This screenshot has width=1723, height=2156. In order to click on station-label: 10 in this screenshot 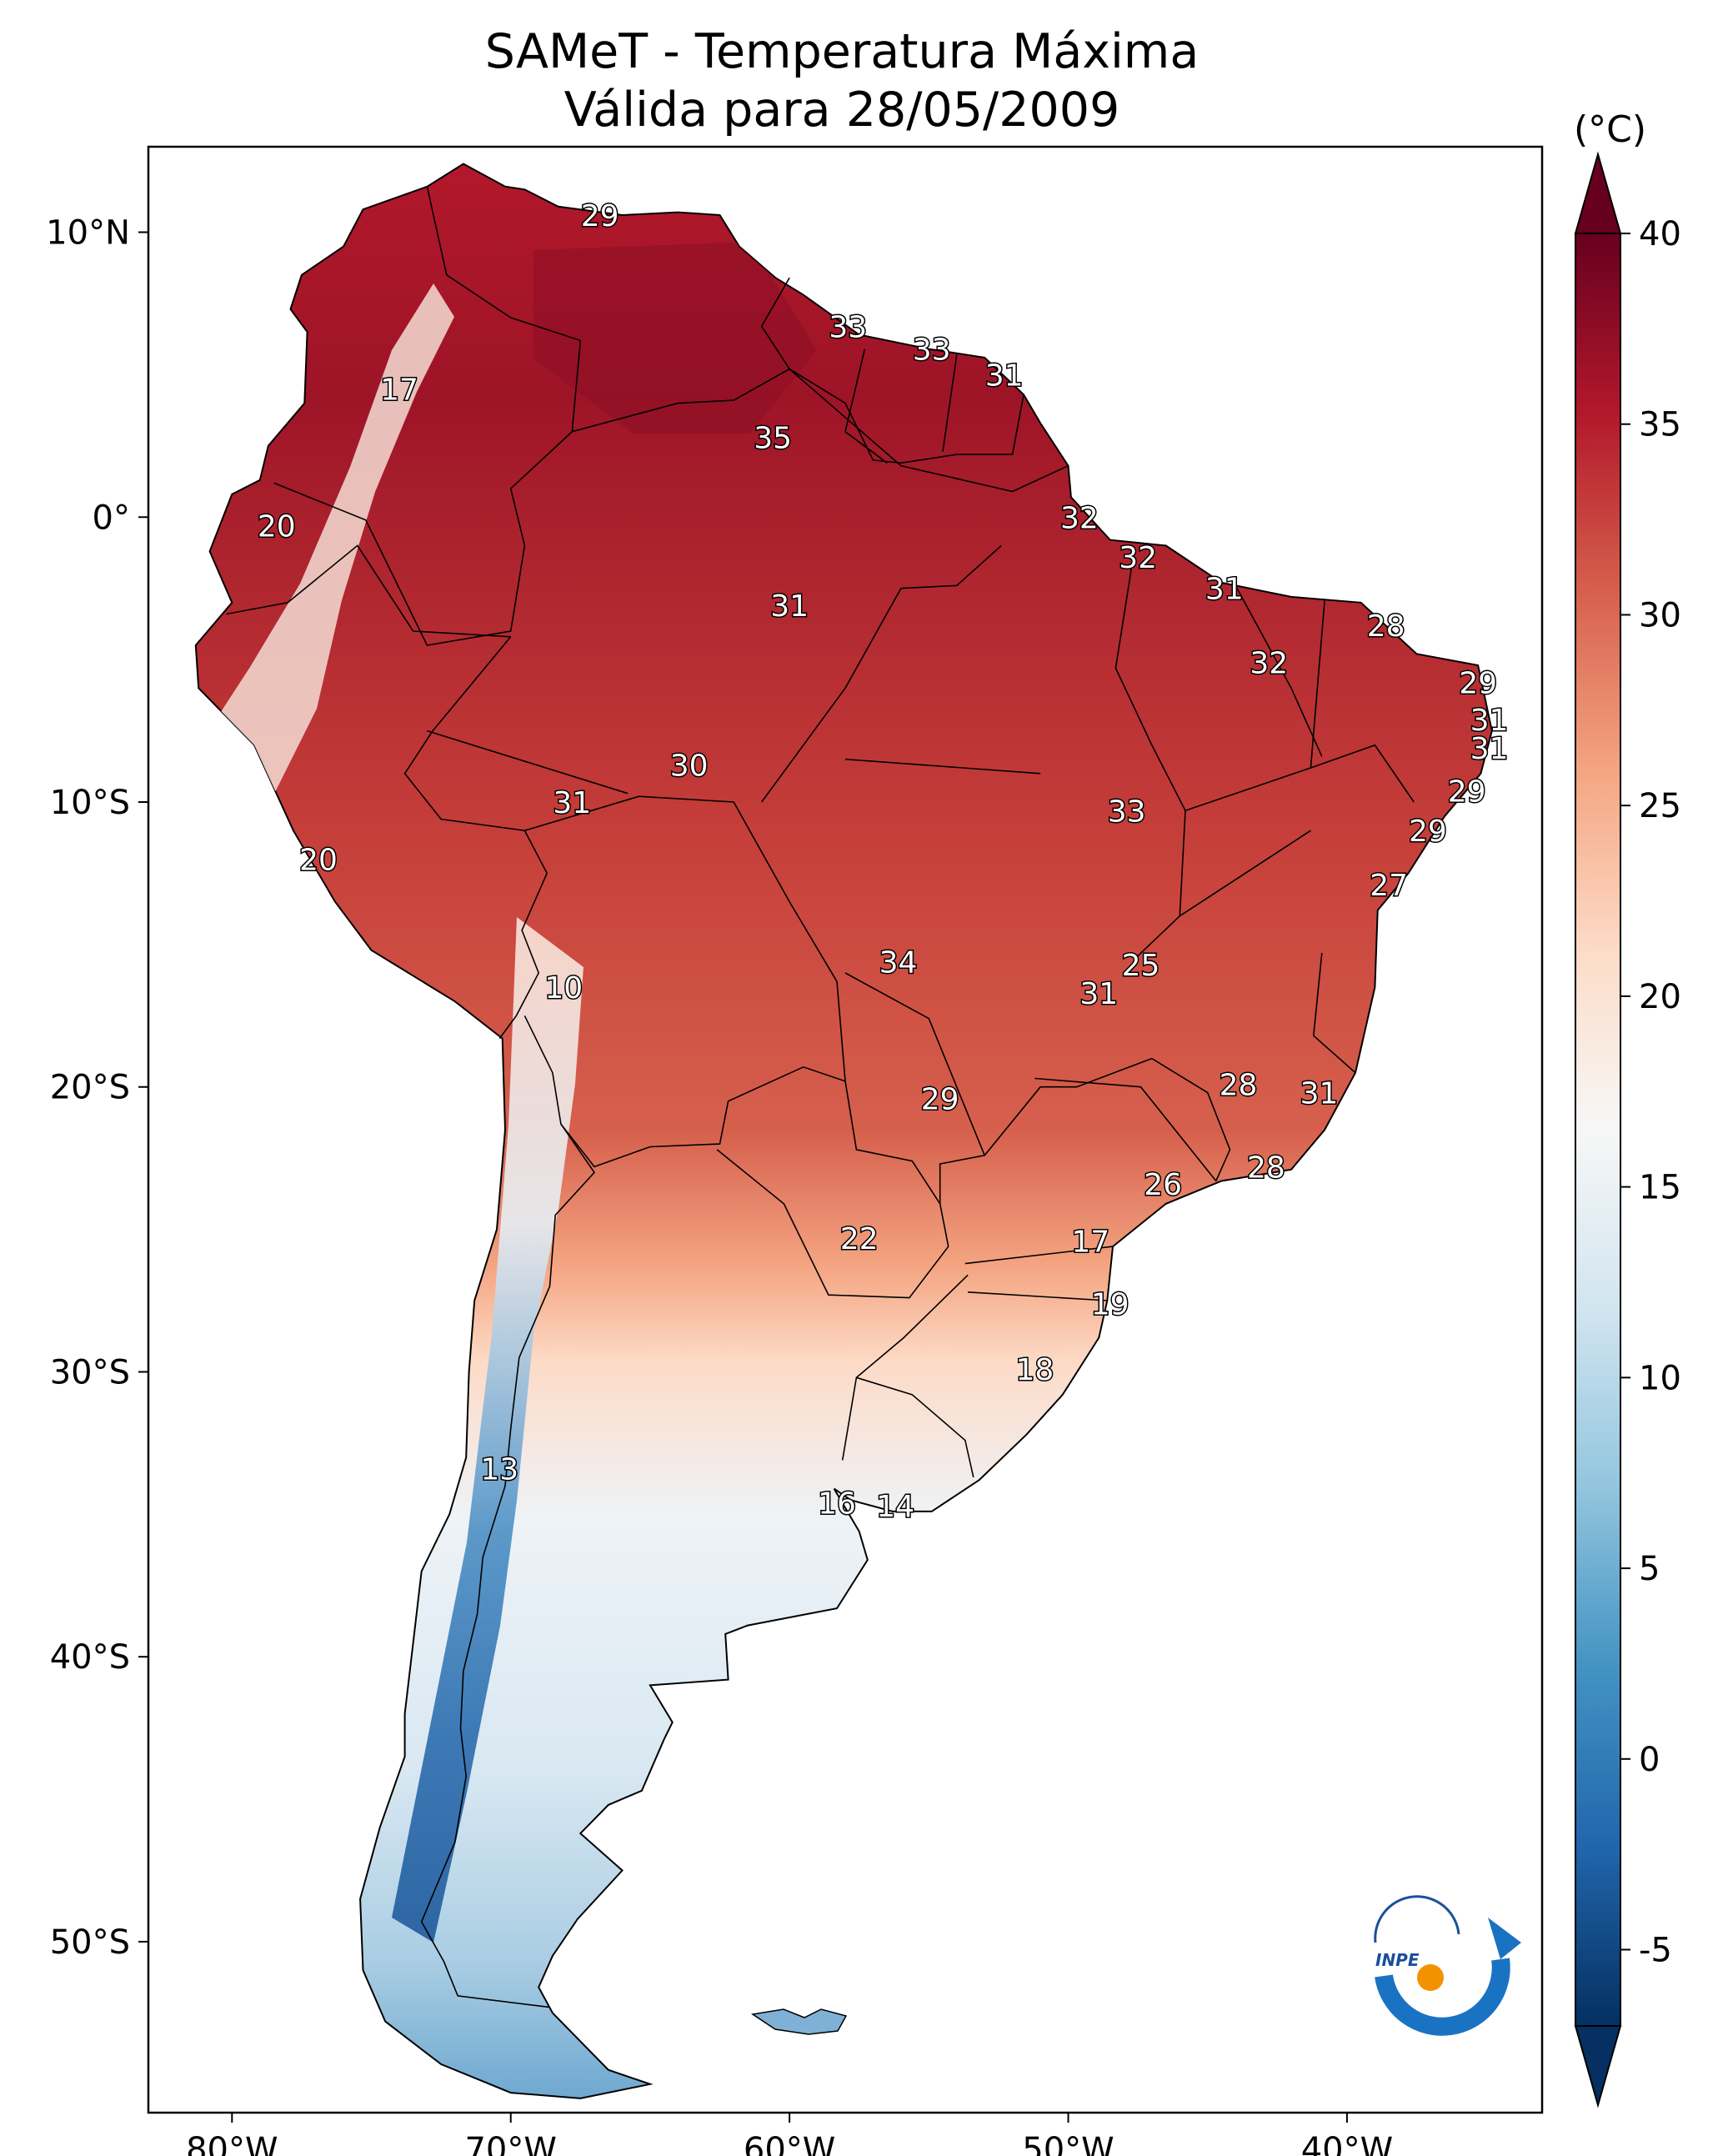, I will do `click(563, 988)`.